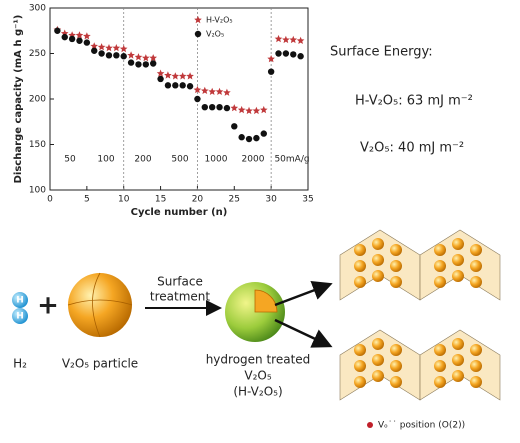  I want to click on treated-label: V₂O₅, so click(257, 376).